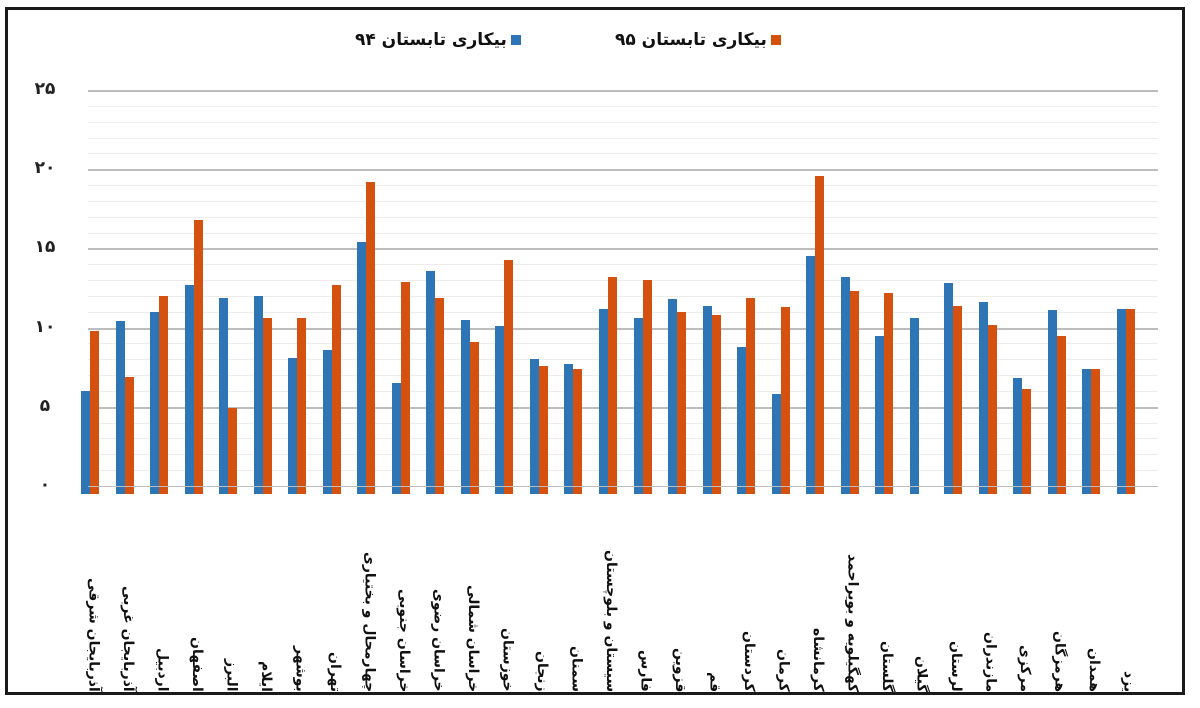 The width and height of the screenshot is (1200, 708). What do you see at coordinates (852, 622) in the screenshot?
I see `x-tick-label: کهگیلویه و بویراحمد` at bounding box center [852, 622].